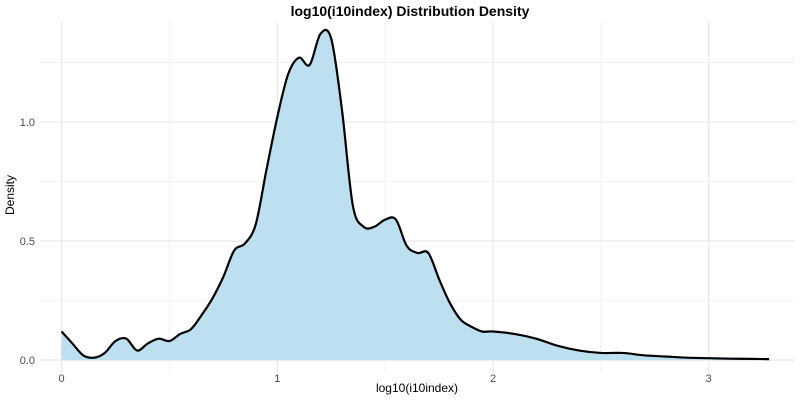 Image resolution: width=800 pixels, height=400 pixels. I want to click on y-tick-labels: 0.0 0.5 1.0, so click(27, 242).